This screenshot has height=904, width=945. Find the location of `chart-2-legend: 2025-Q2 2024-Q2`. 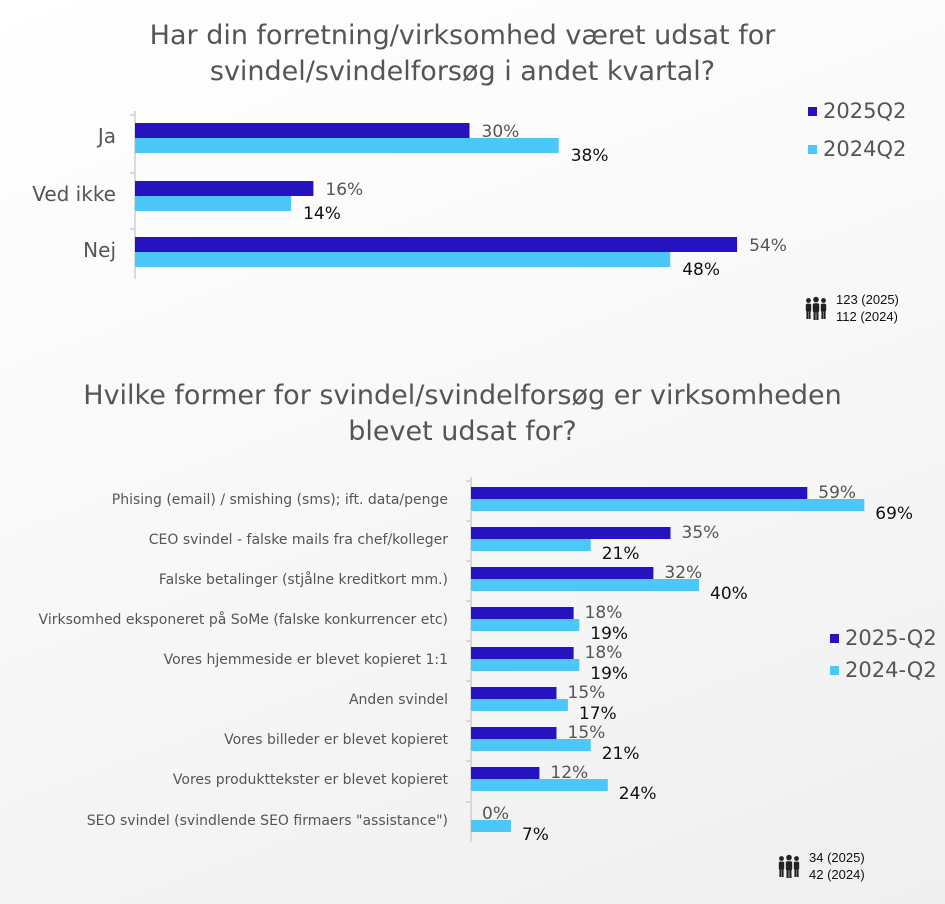

chart-2-legend: 2025-Q2 2024-Q2 is located at coordinates (883, 654).